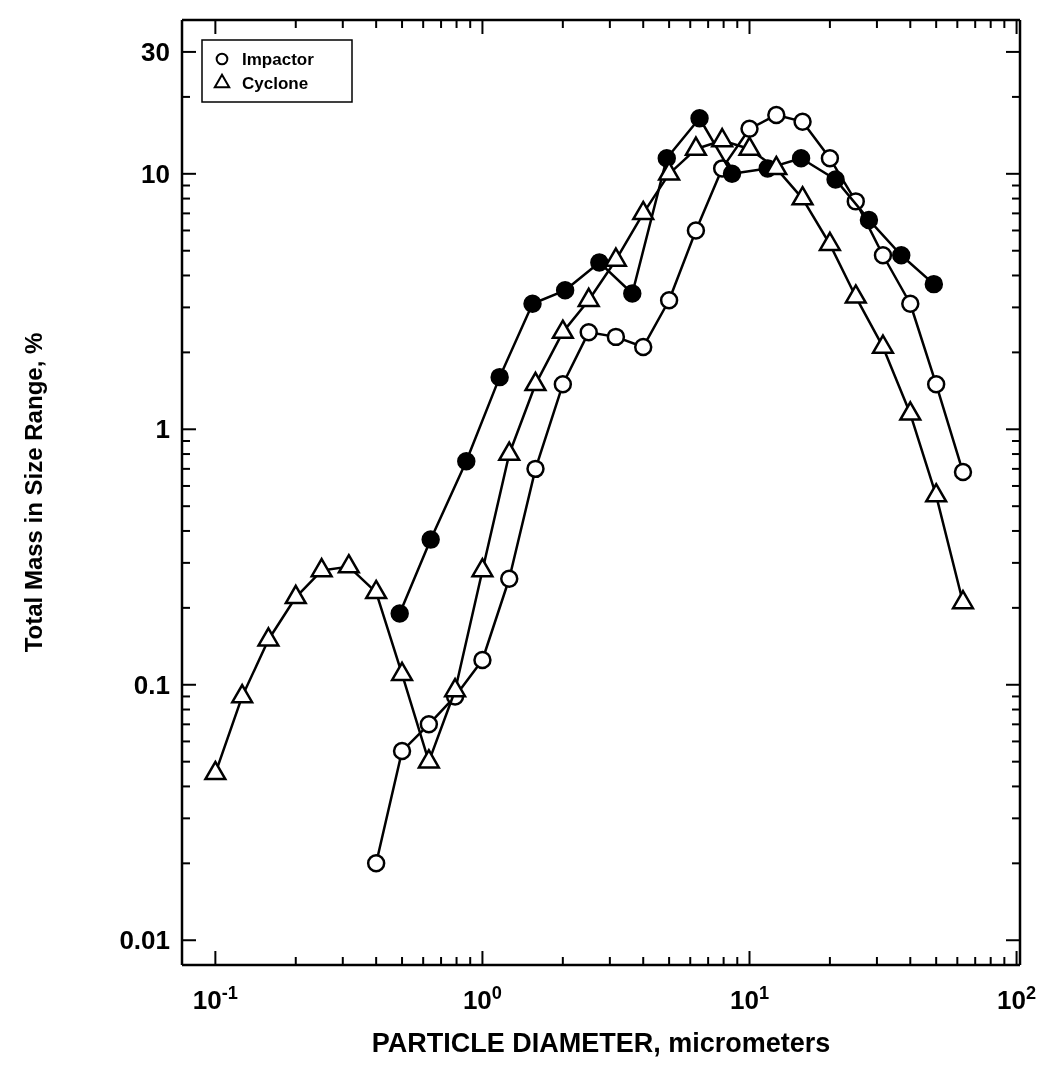  I want to click on x-axis-title: PARTICLE DIAMETER, micrometers, so click(601, 1043).